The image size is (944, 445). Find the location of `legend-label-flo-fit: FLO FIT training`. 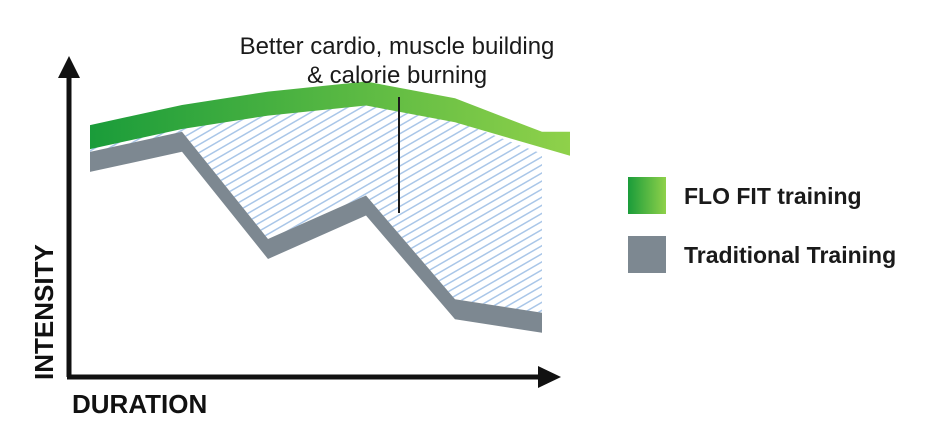

legend-label-flo-fit: FLO FIT training is located at coordinates (773, 196).